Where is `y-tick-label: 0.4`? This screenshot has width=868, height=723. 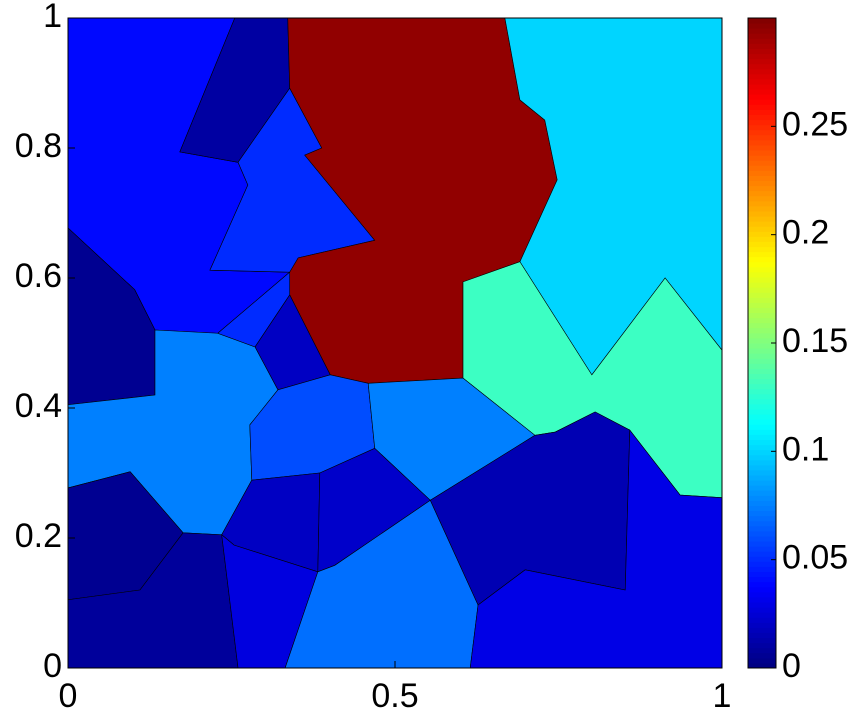
y-tick-label: 0.4 is located at coordinates (38, 406).